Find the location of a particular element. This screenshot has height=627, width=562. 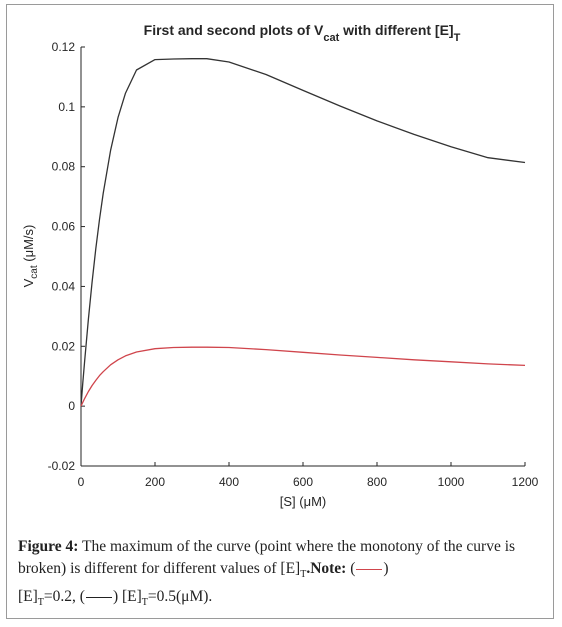

caption-sub-t1: T is located at coordinates (303, 574).